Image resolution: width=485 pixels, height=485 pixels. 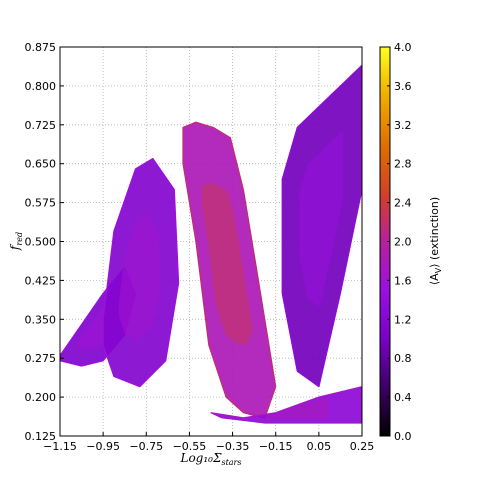 I want to click on x-axis-label-main: Log₁₀Σ, so click(x=200, y=458).